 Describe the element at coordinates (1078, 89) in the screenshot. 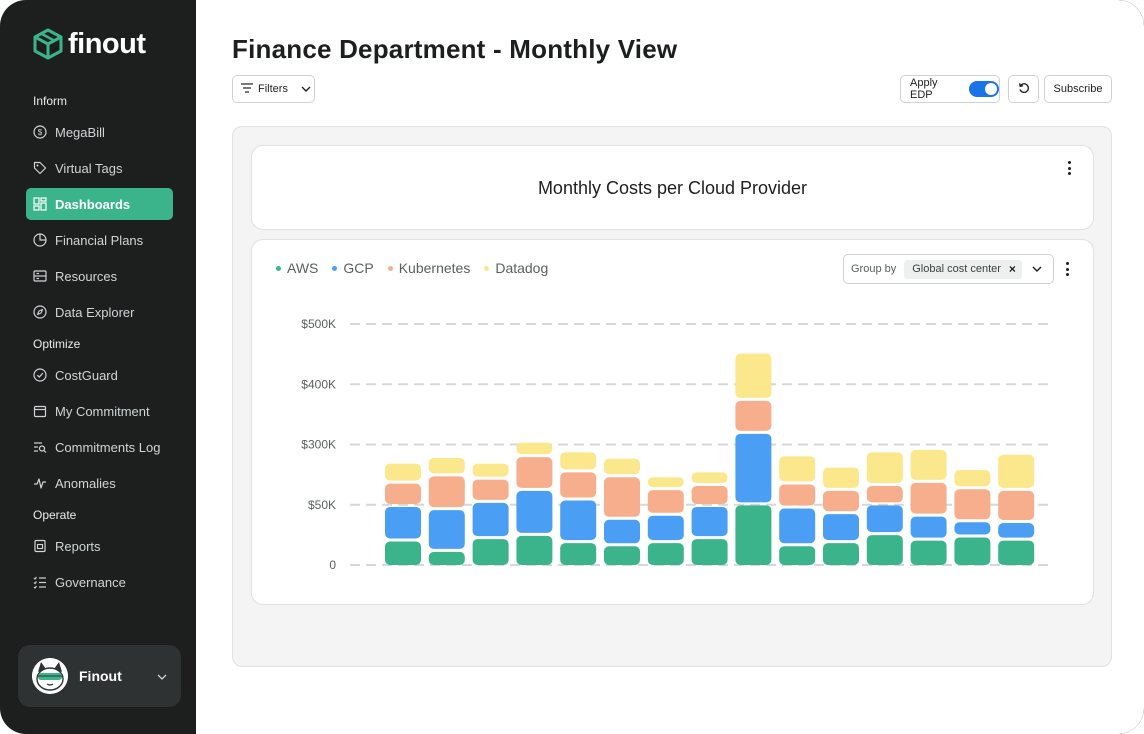

I see `subscribe-button: Subscribe` at that location.